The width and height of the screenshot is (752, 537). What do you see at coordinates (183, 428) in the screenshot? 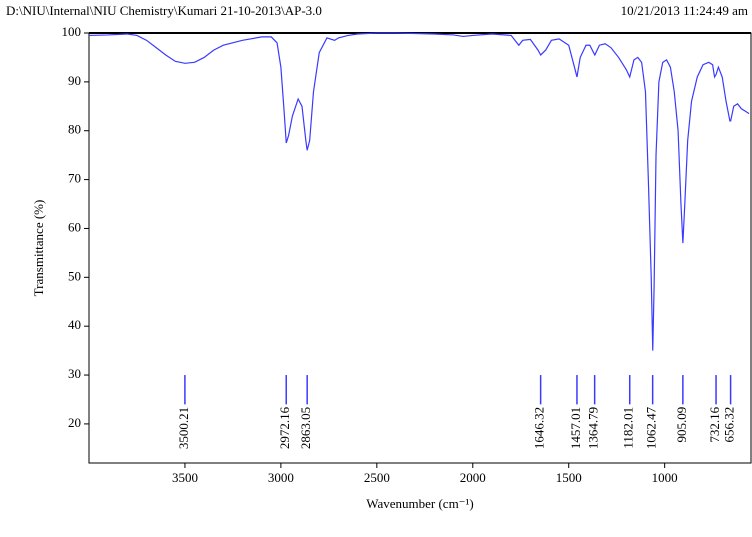
I see `peak-label: 3500.21` at bounding box center [183, 428].